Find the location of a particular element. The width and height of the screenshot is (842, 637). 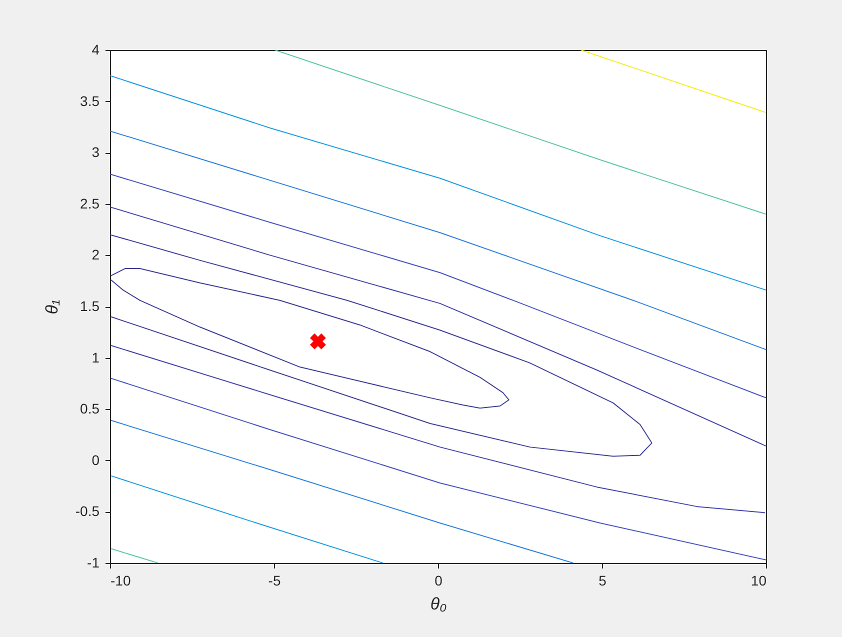

y-tick-label: 2.5 is located at coordinates (90, 203).